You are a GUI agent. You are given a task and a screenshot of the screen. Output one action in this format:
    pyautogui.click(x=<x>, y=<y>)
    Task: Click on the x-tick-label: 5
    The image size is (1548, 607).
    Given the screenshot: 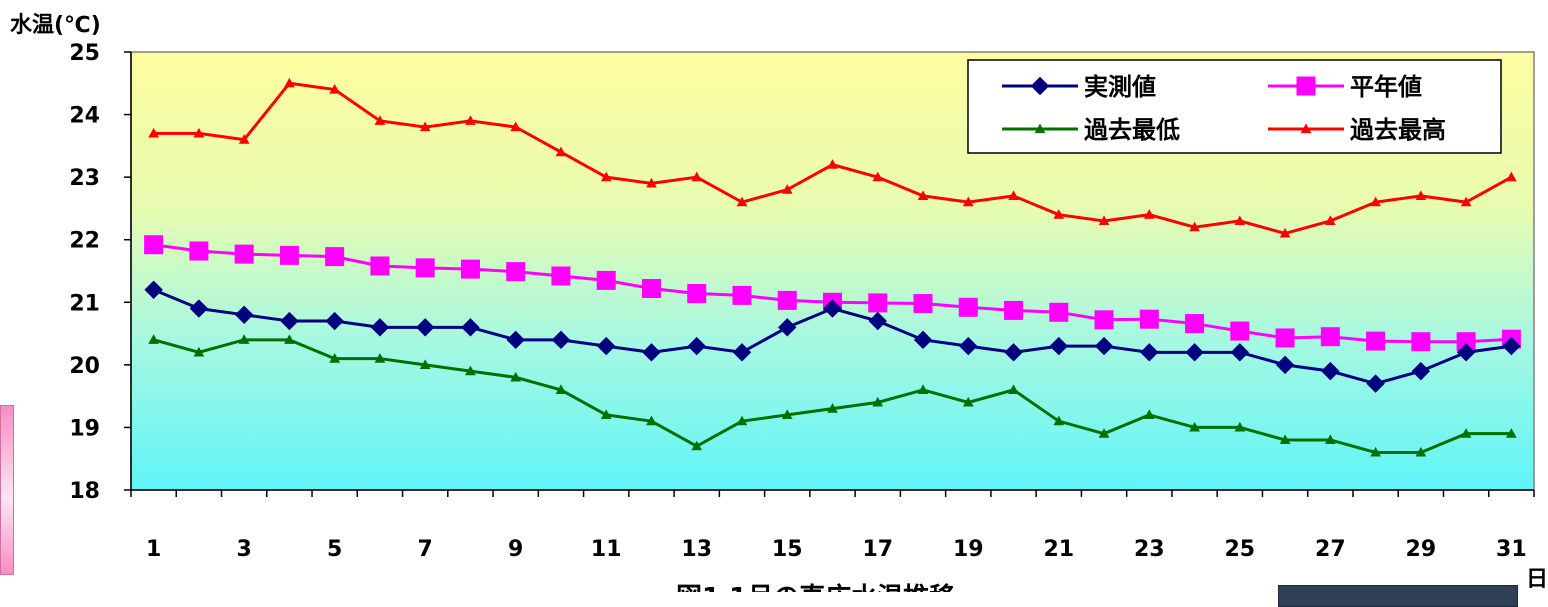 What is the action you would take?
    pyautogui.click(x=334, y=549)
    